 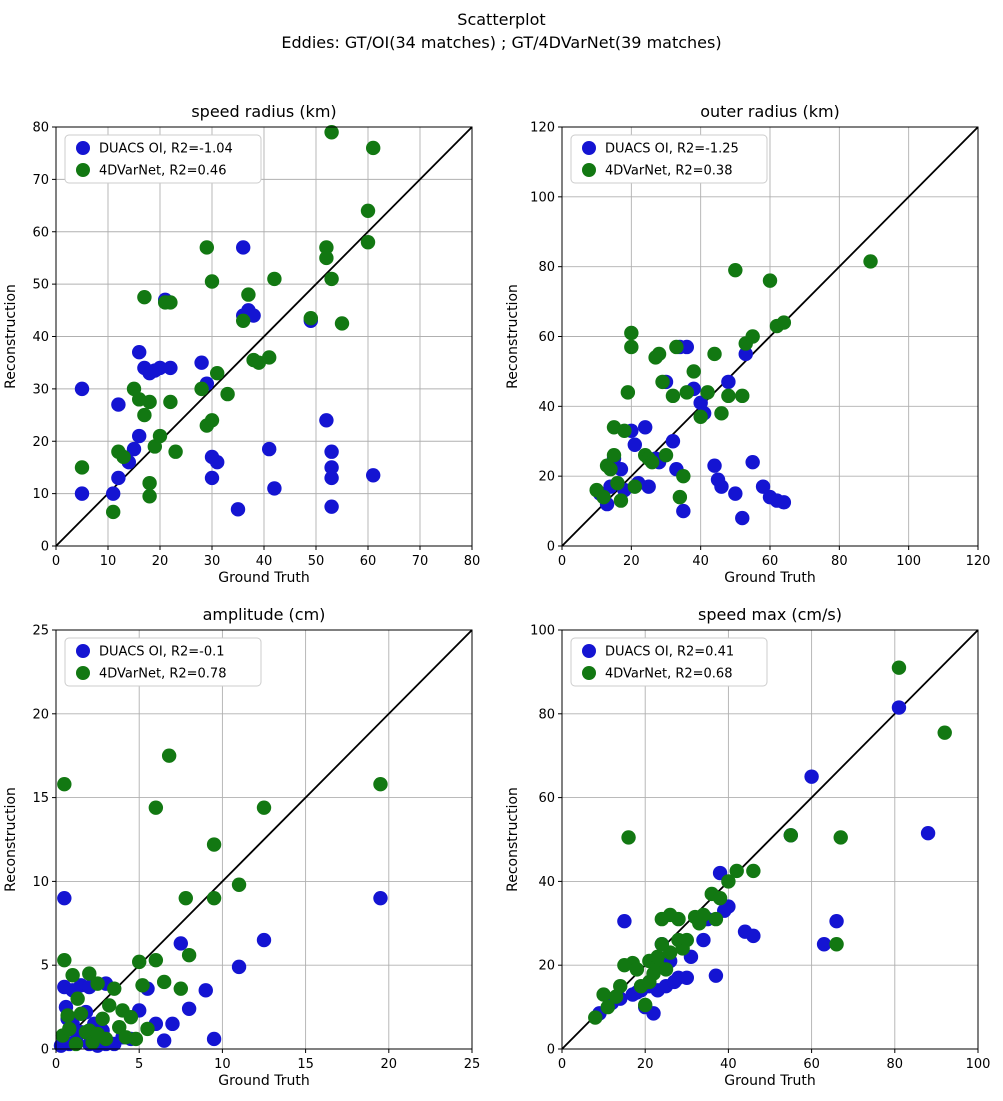 I want to click on legend-label: DUACS OI, R2=-1.25, so click(x=672, y=149).